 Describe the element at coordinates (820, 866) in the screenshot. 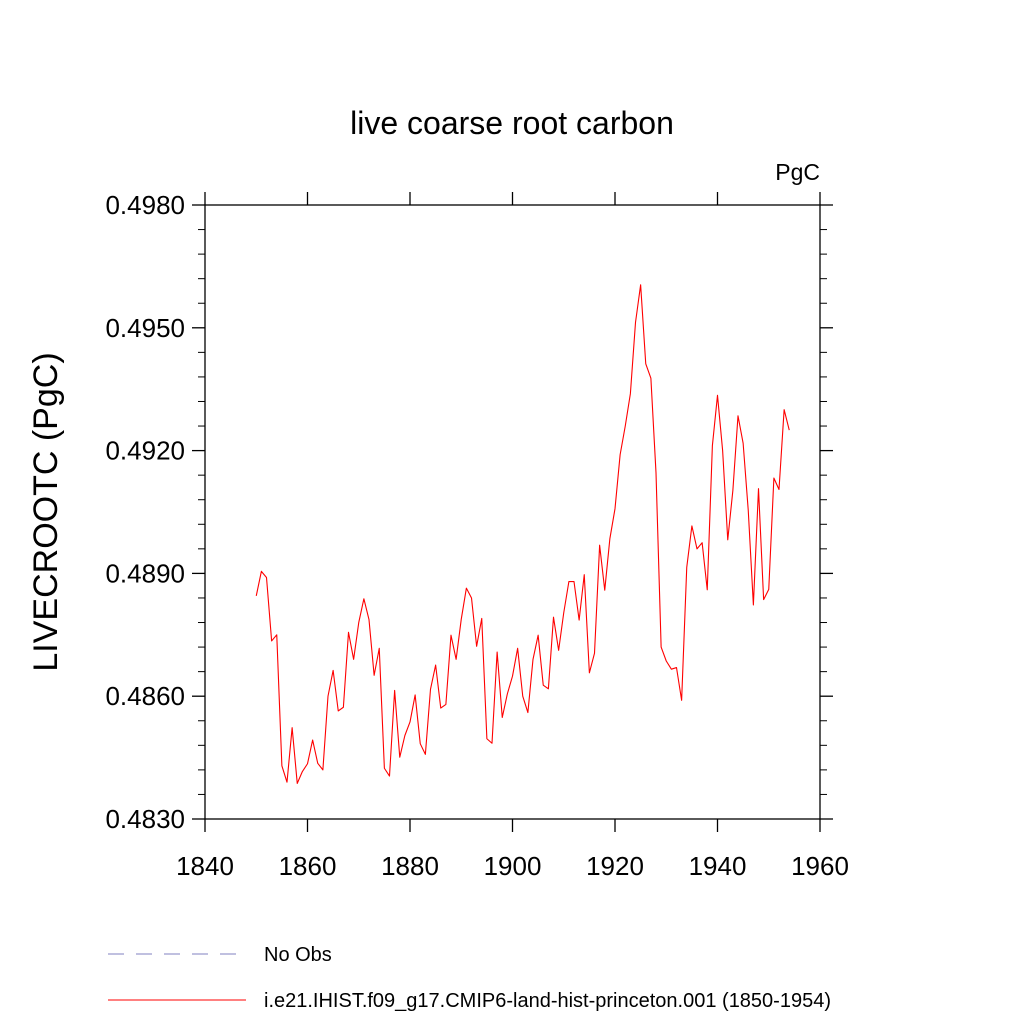

I see `x-tick-label: 1960` at that location.